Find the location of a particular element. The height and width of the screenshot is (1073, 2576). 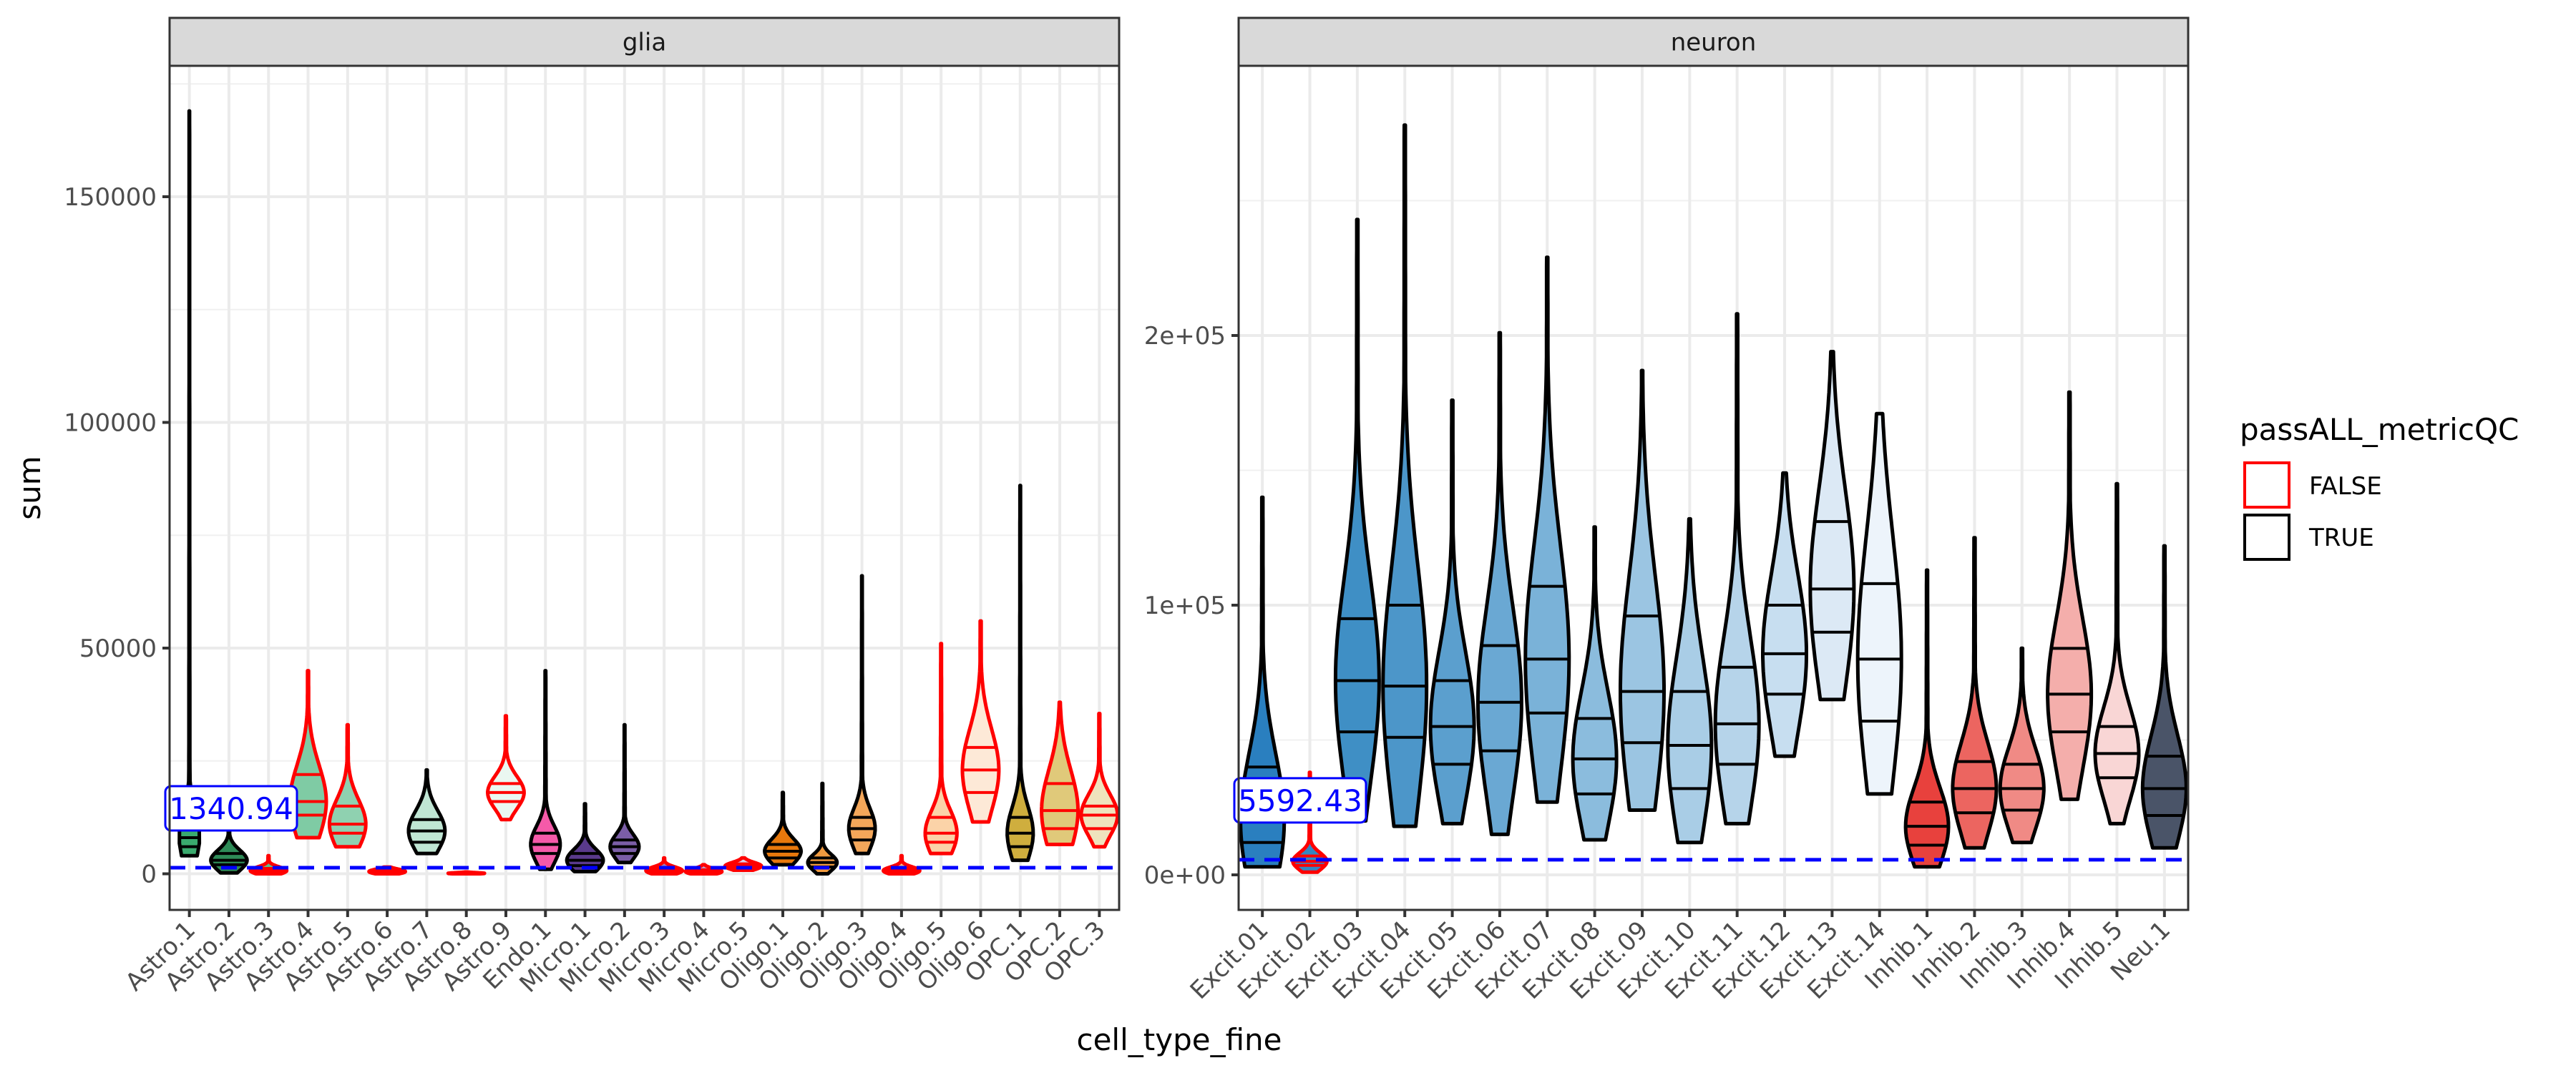

violin-Inhib.3 is located at coordinates (2022, 745).